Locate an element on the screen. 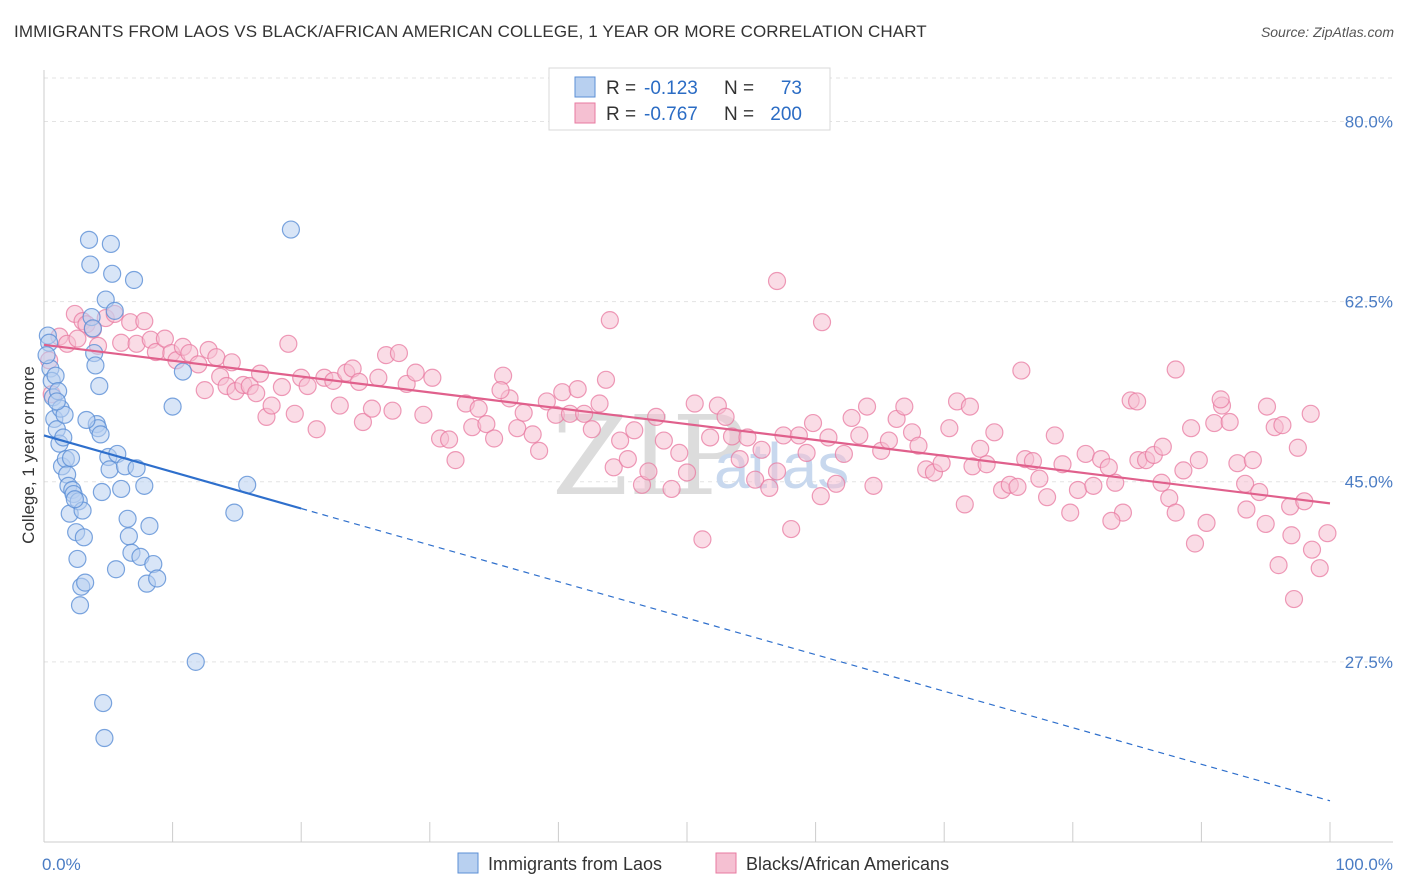 This screenshot has width=1406, height=892. y-tick-label: 45.0% is located at coordinates (1369, 482).